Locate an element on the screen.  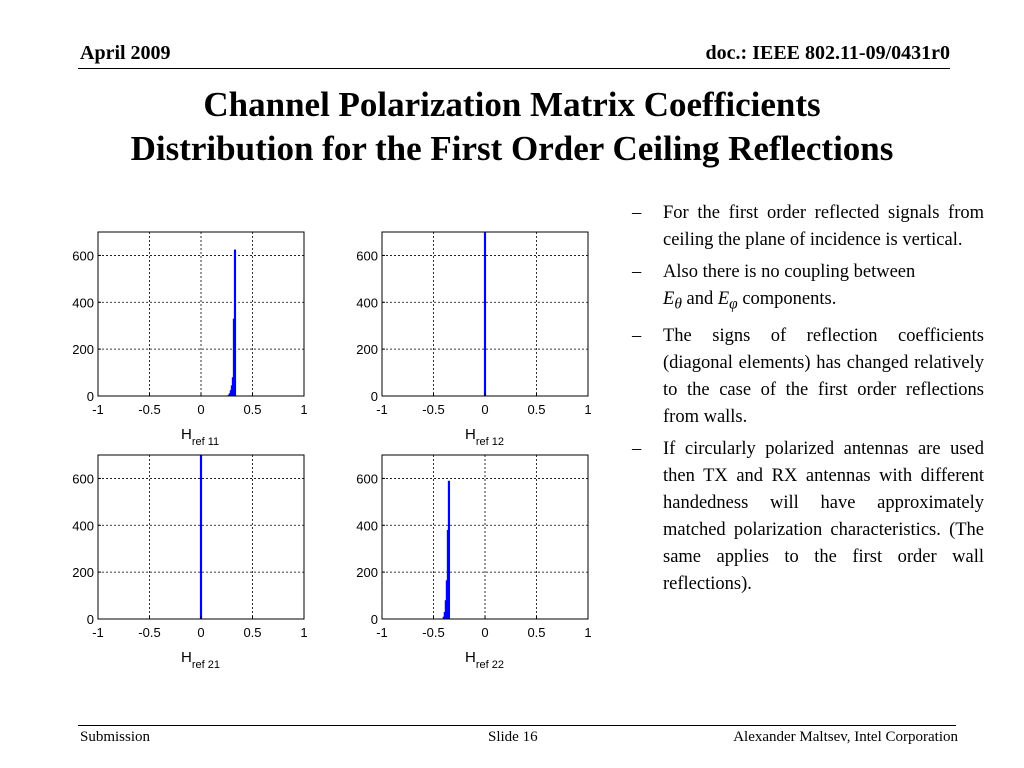
footer-submission: Submission is located at coordinates (115, 737).